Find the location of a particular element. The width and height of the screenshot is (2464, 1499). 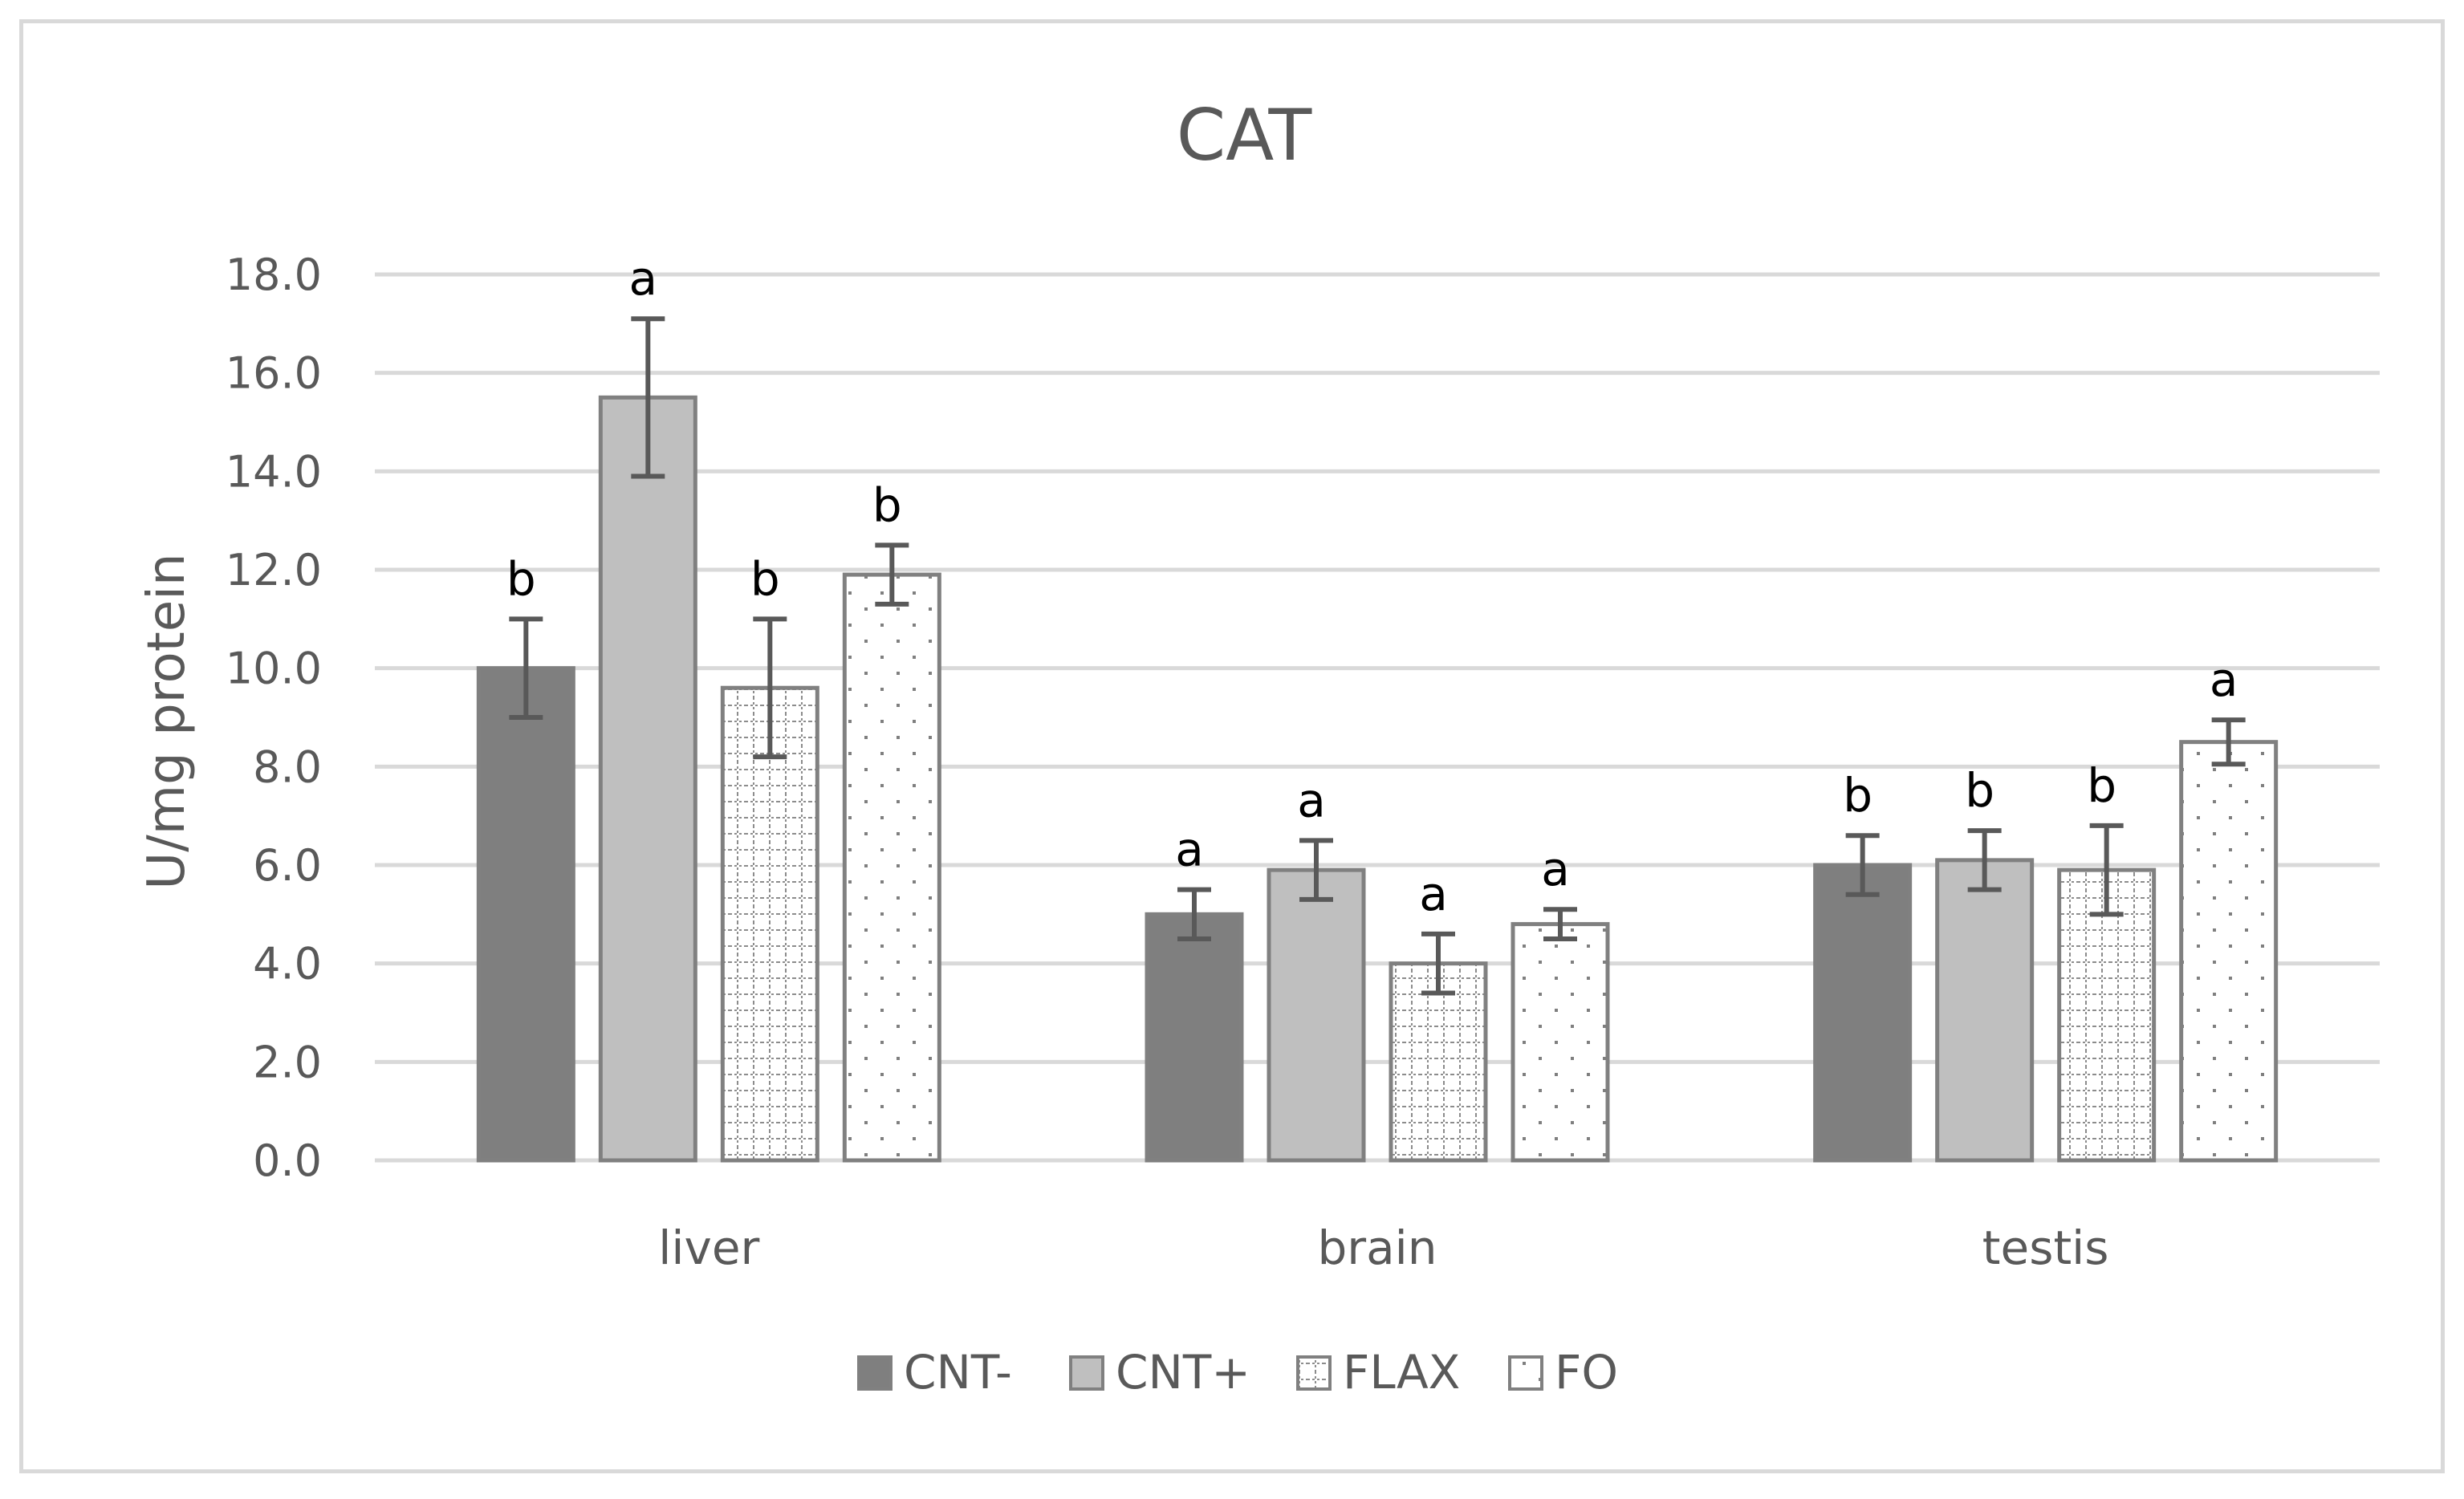

x-axis-categories: liver brain testis is located at coordinates (1383, 1248).